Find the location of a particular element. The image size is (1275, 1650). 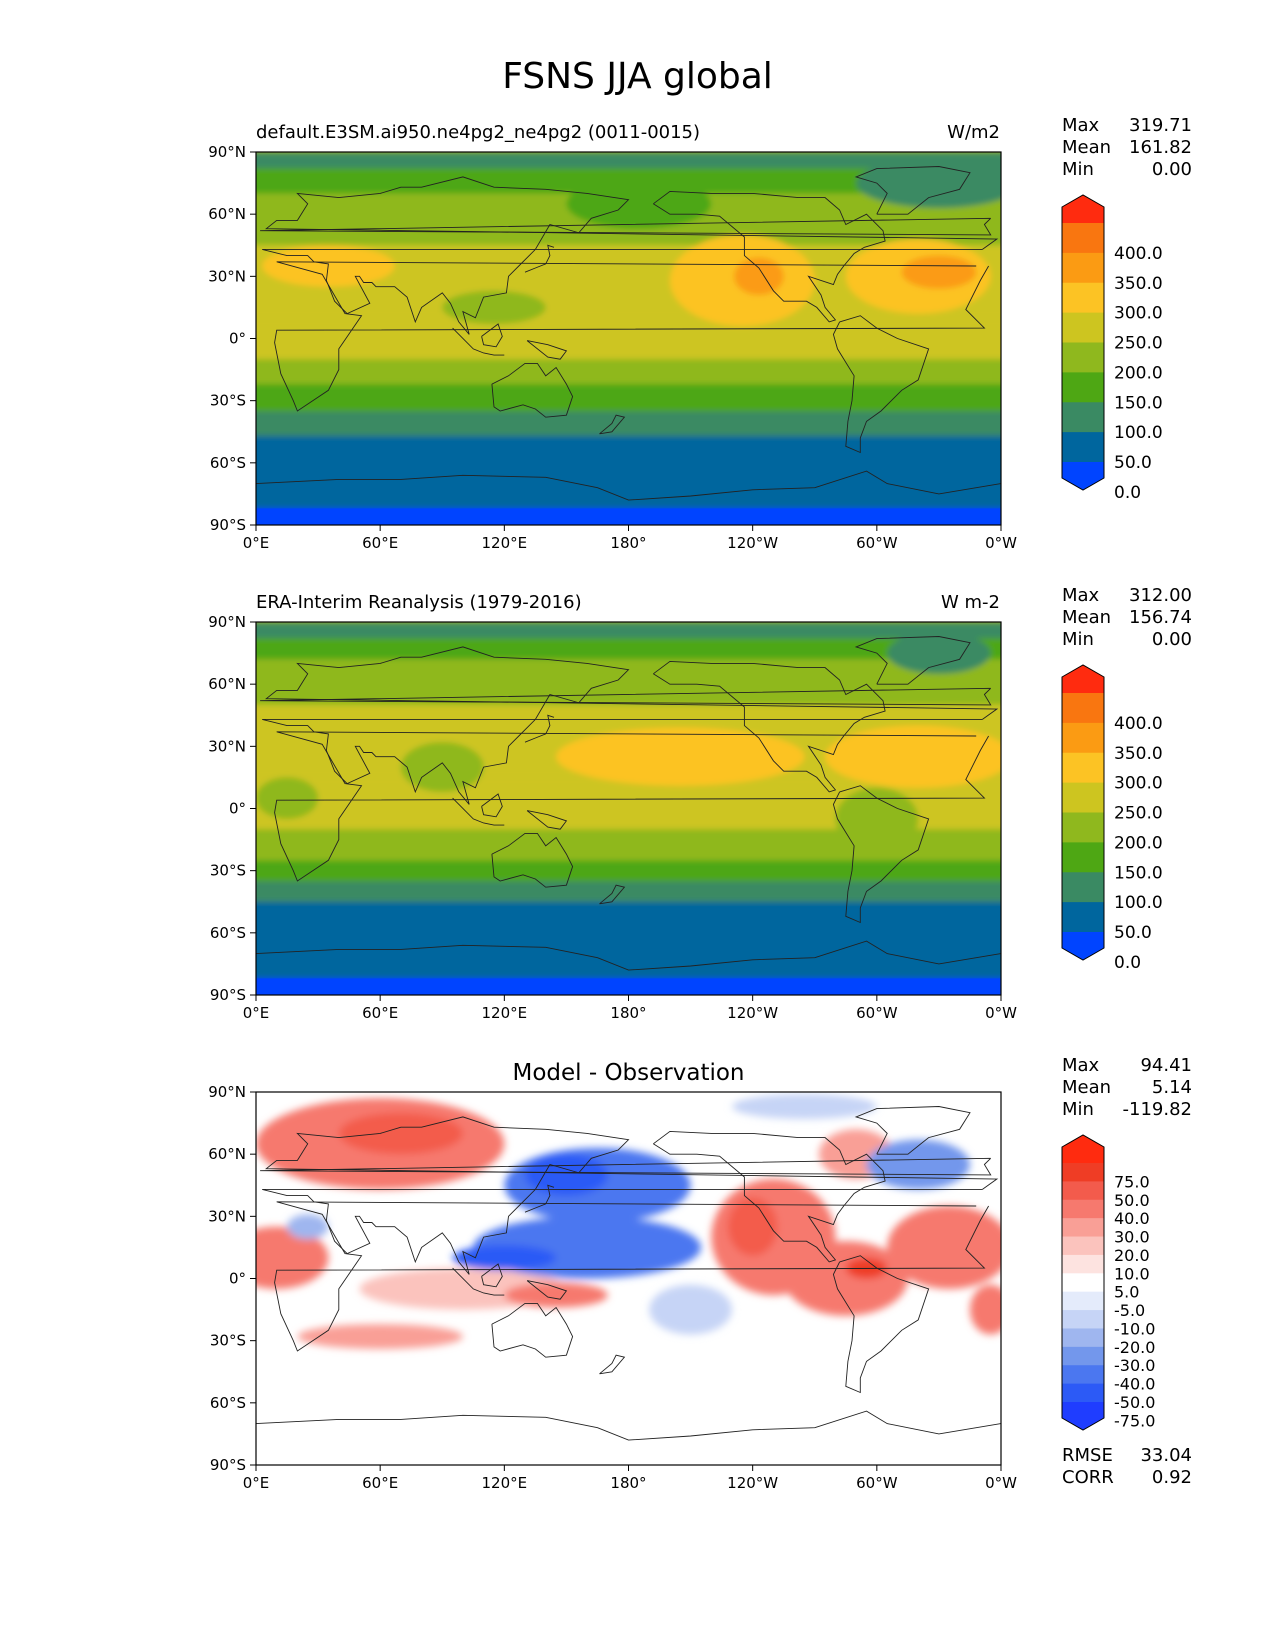

field-shading is located at coordinates (628, 1221).